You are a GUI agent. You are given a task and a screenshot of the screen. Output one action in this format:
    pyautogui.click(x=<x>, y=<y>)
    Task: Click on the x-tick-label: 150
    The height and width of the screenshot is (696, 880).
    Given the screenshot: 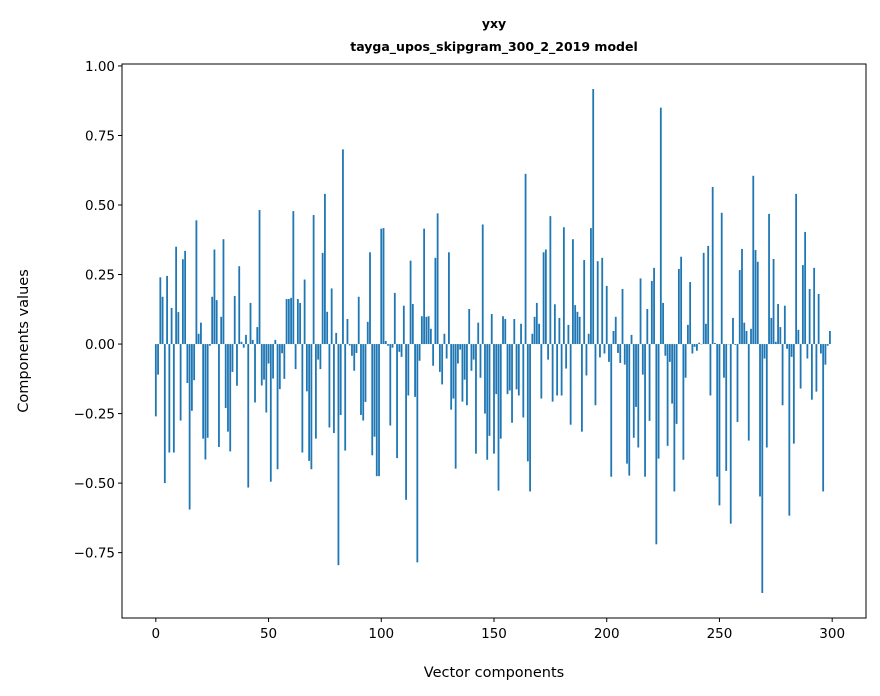 What is the action you would take?
    pyautogui.click(x=494, y=634)
    